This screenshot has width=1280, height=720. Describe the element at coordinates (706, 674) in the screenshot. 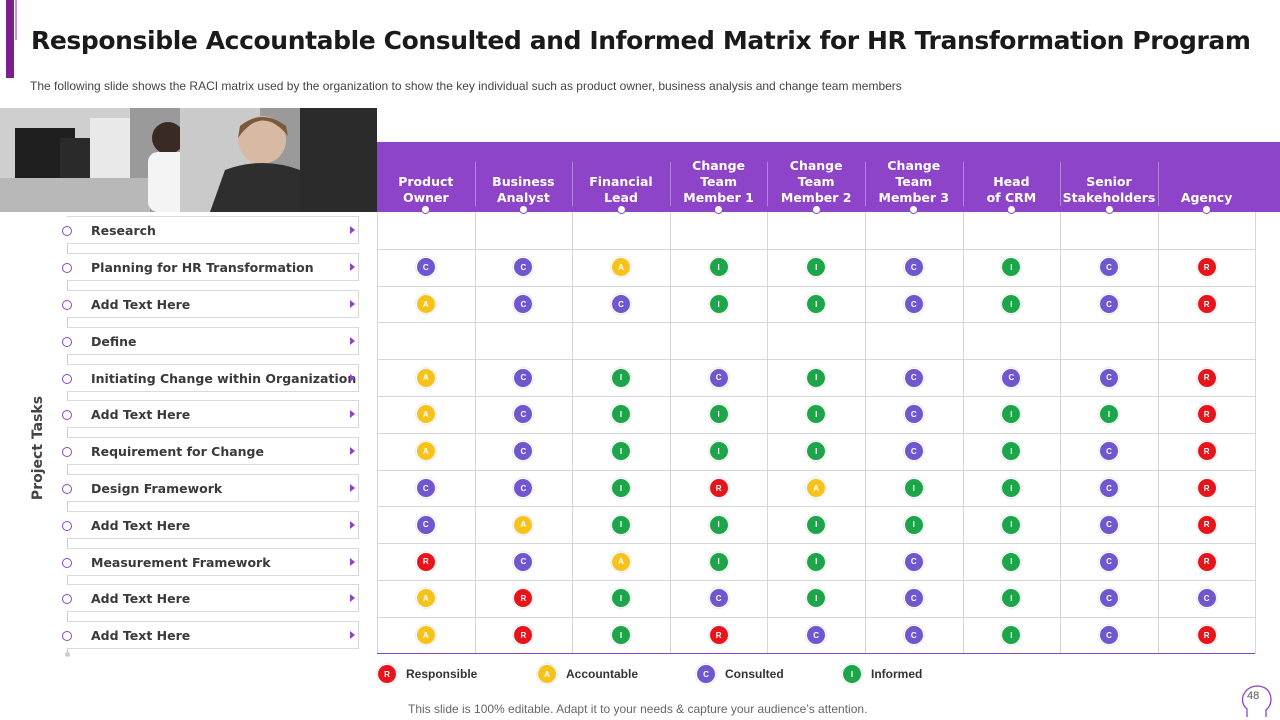

I see `legend-marker: C` at that location.